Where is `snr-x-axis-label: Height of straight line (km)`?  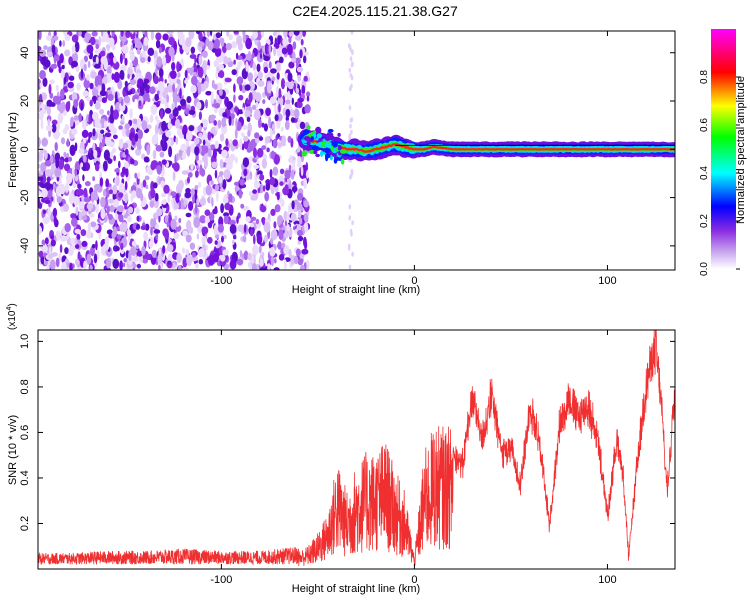 snr-x-axis-label: Height of straight line (km) is located at coordinates (356, 589).